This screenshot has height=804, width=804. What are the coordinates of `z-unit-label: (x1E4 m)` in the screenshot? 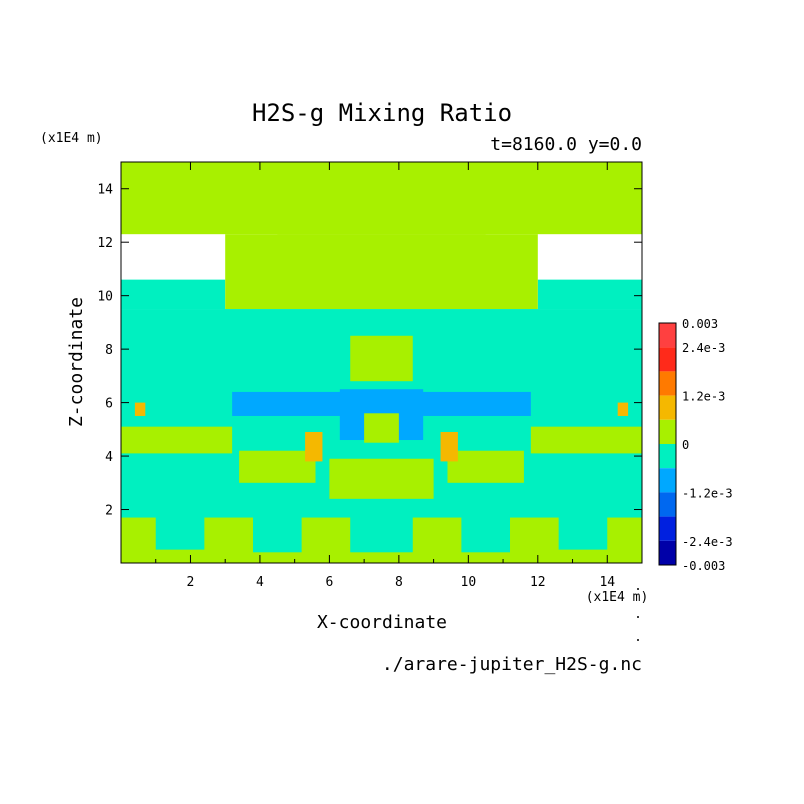 It's located at (71, 138).